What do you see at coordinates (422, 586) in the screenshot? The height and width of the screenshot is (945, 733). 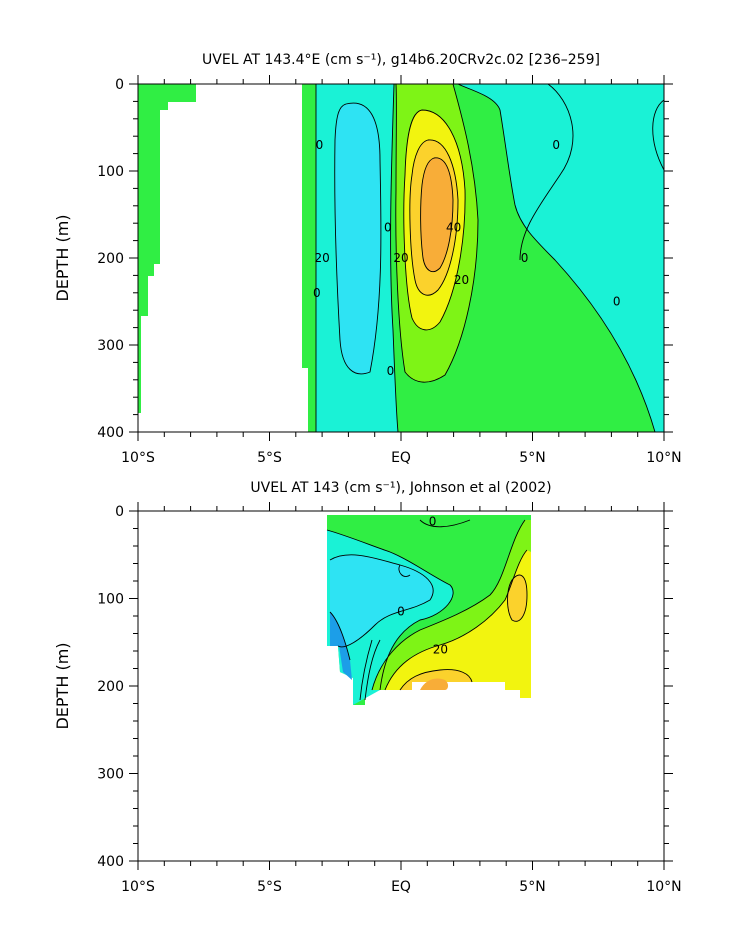 I see `panel-2-contour-labels: 0 0 20` at bounding box center [422, 586].